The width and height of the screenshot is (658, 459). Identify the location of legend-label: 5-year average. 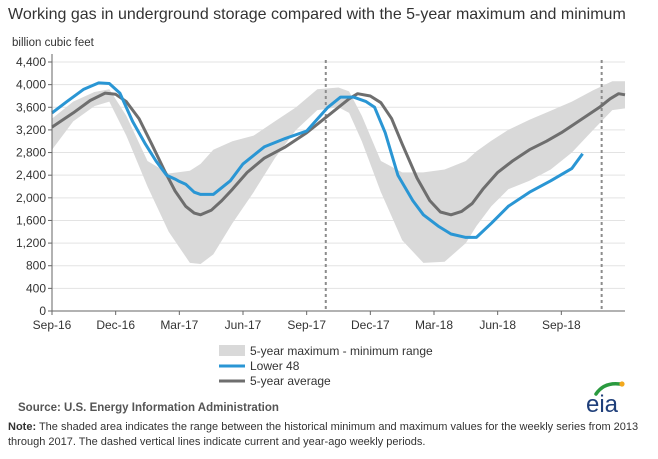
(290, 381).